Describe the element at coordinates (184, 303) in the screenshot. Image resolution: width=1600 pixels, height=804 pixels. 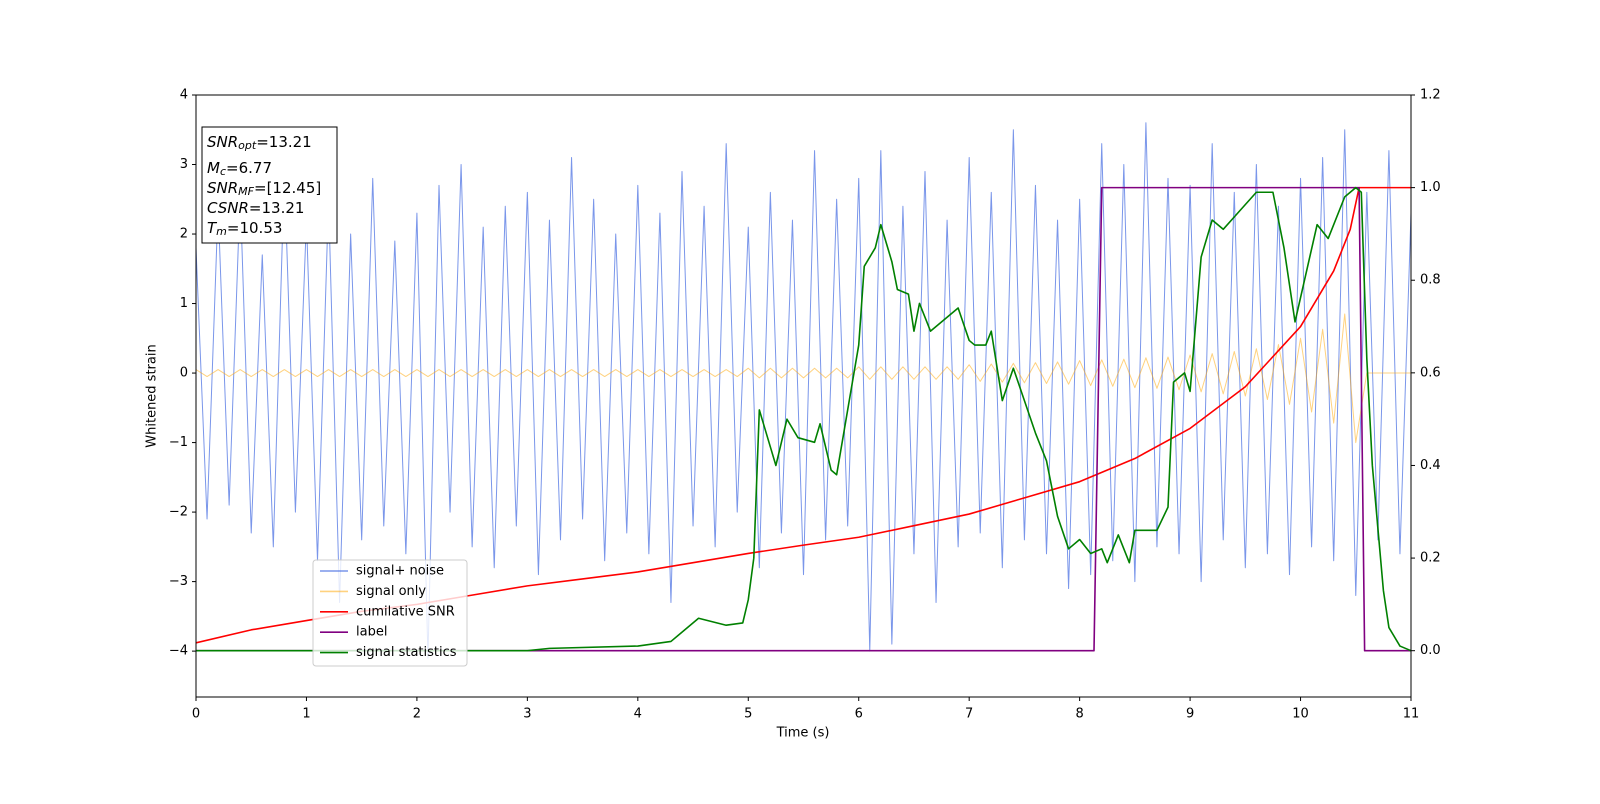
I see `y-tick-label: 1` at that location.